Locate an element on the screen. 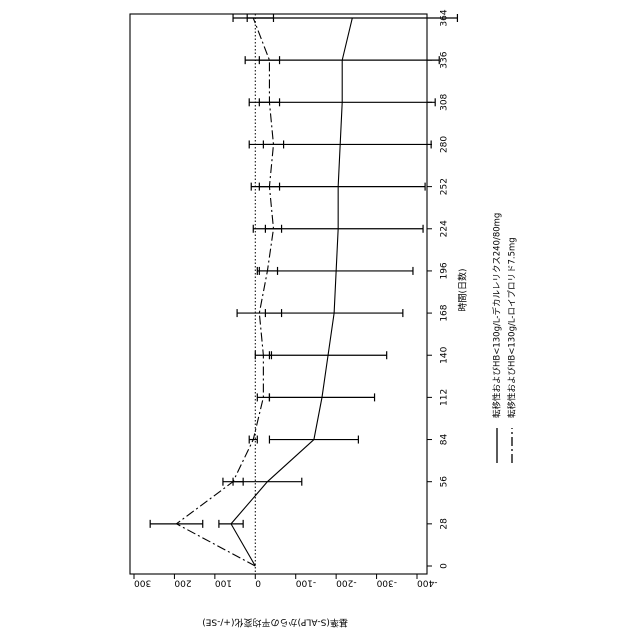 The image size is (640, 640). x-tick-label: 252 is located at coordinates (445, 186).